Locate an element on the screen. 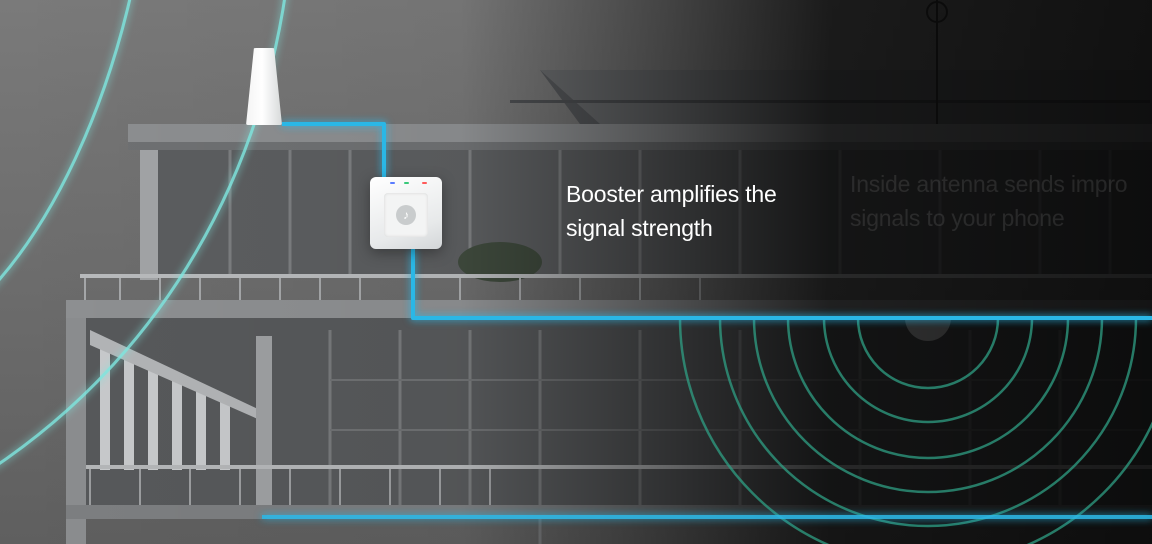 The width and height of the screenshot is (1152, 544). booster-callout-line-2: signal strength is located at coordinates (639, 228).